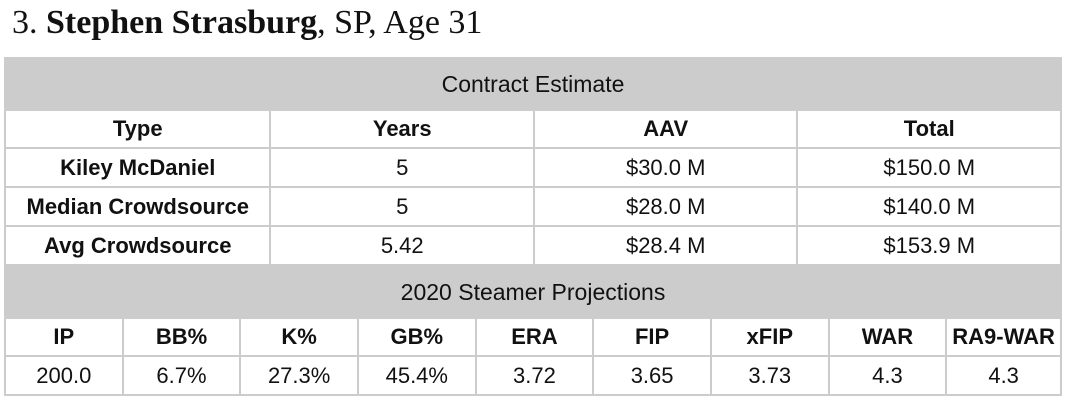 This screenshot has width=1068, height=403. Describe the element at coordinates (182, 22) in the screenshot. I see `player-name: Stephen Strasburg` at that location.